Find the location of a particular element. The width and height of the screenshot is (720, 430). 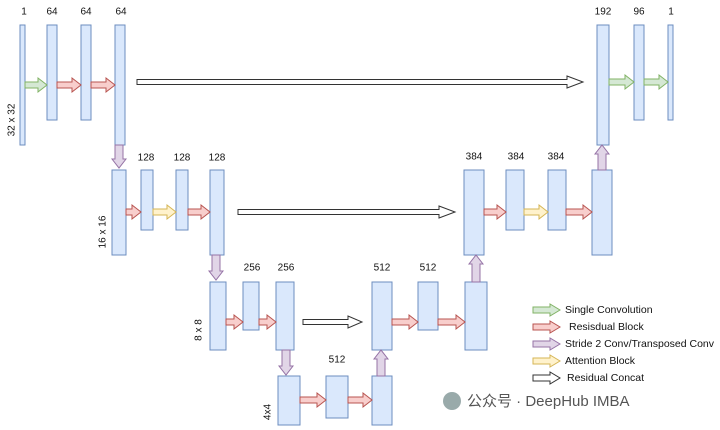

legend-label: Attention Block is located at coordinates (600, 361).